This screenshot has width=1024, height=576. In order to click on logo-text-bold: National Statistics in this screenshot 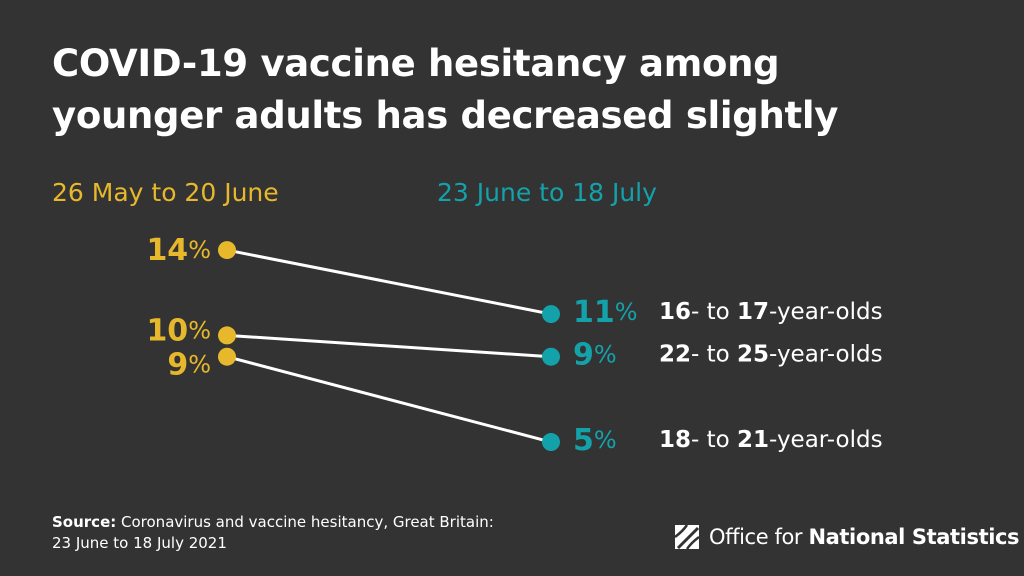, I will do `click(914, 537)`.